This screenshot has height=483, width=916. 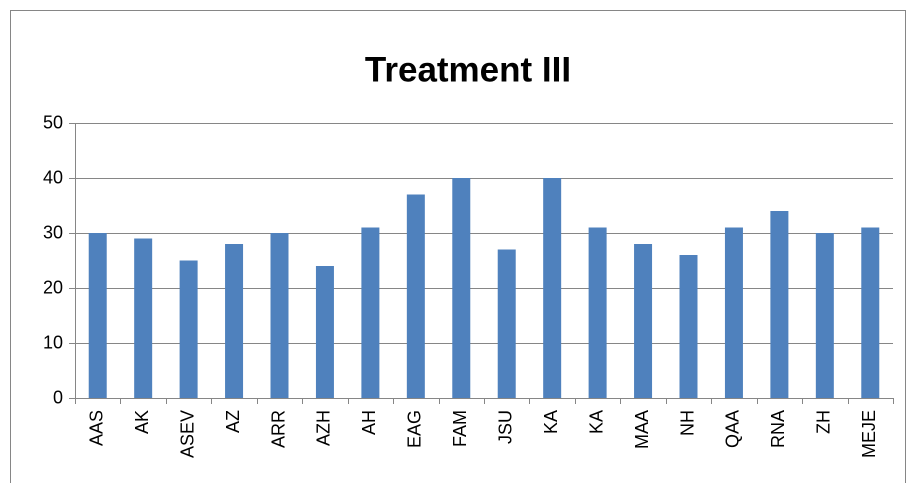 I want to click on y-tick-label: 30, so click(x=53, y=232).